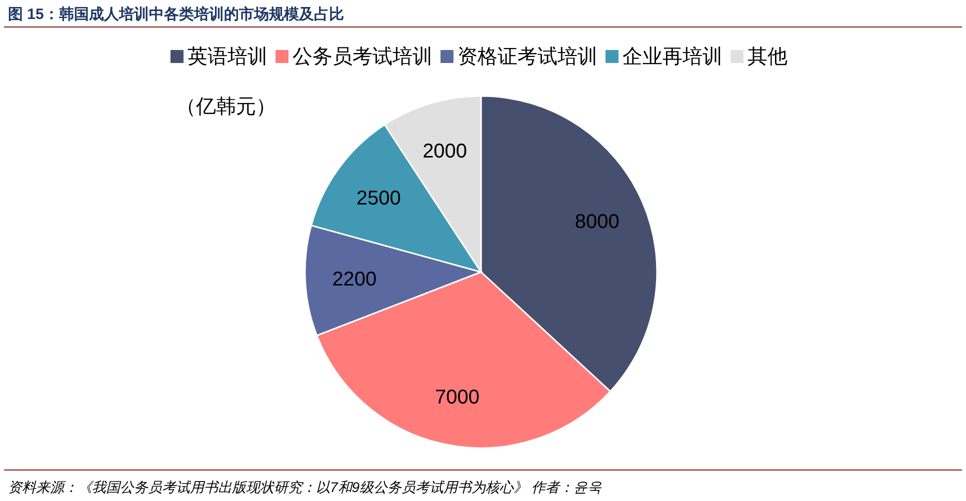  Describe the element at coordinates (305, 487) in the screenshot. I see `text: 资料来源：《我国公务员考试用书出版现状研究：以7和9级公务员考试用书为核心》 作者：윤욱` at that location.